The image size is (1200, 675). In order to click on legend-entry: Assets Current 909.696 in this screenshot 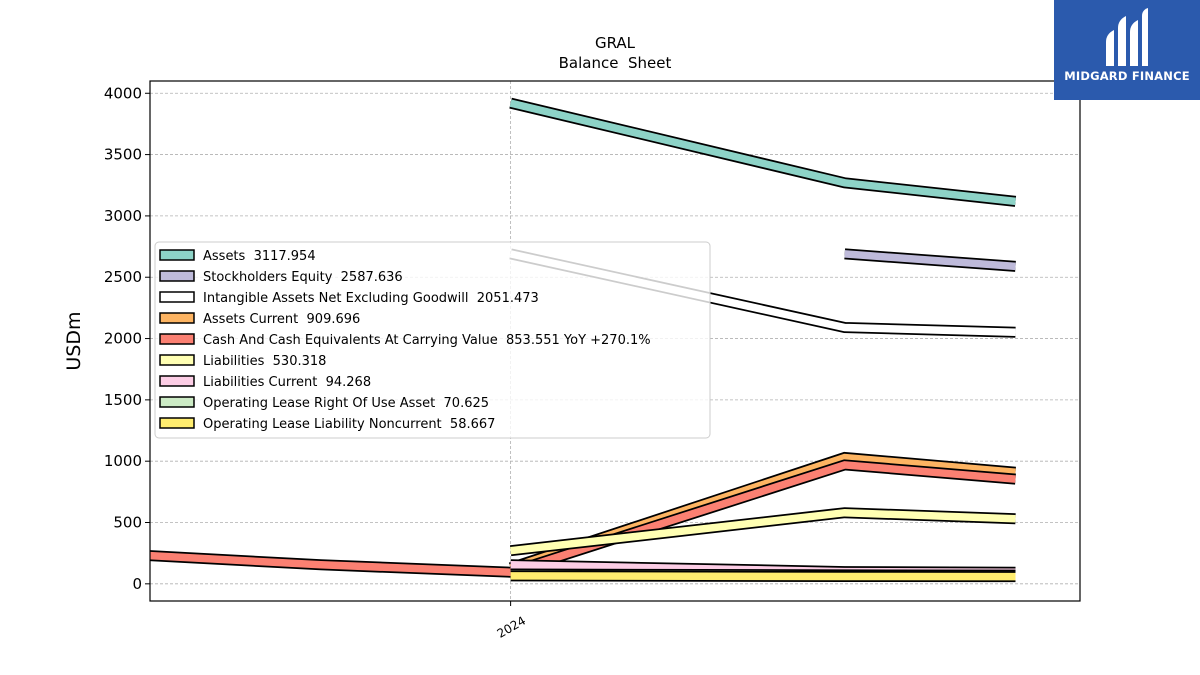, I will do `click(281, 319)`.